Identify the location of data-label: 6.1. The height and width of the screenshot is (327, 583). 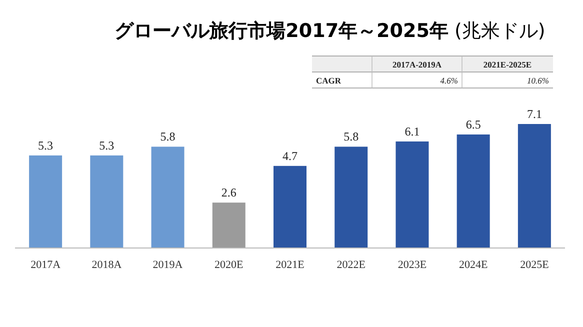
(412, 131).